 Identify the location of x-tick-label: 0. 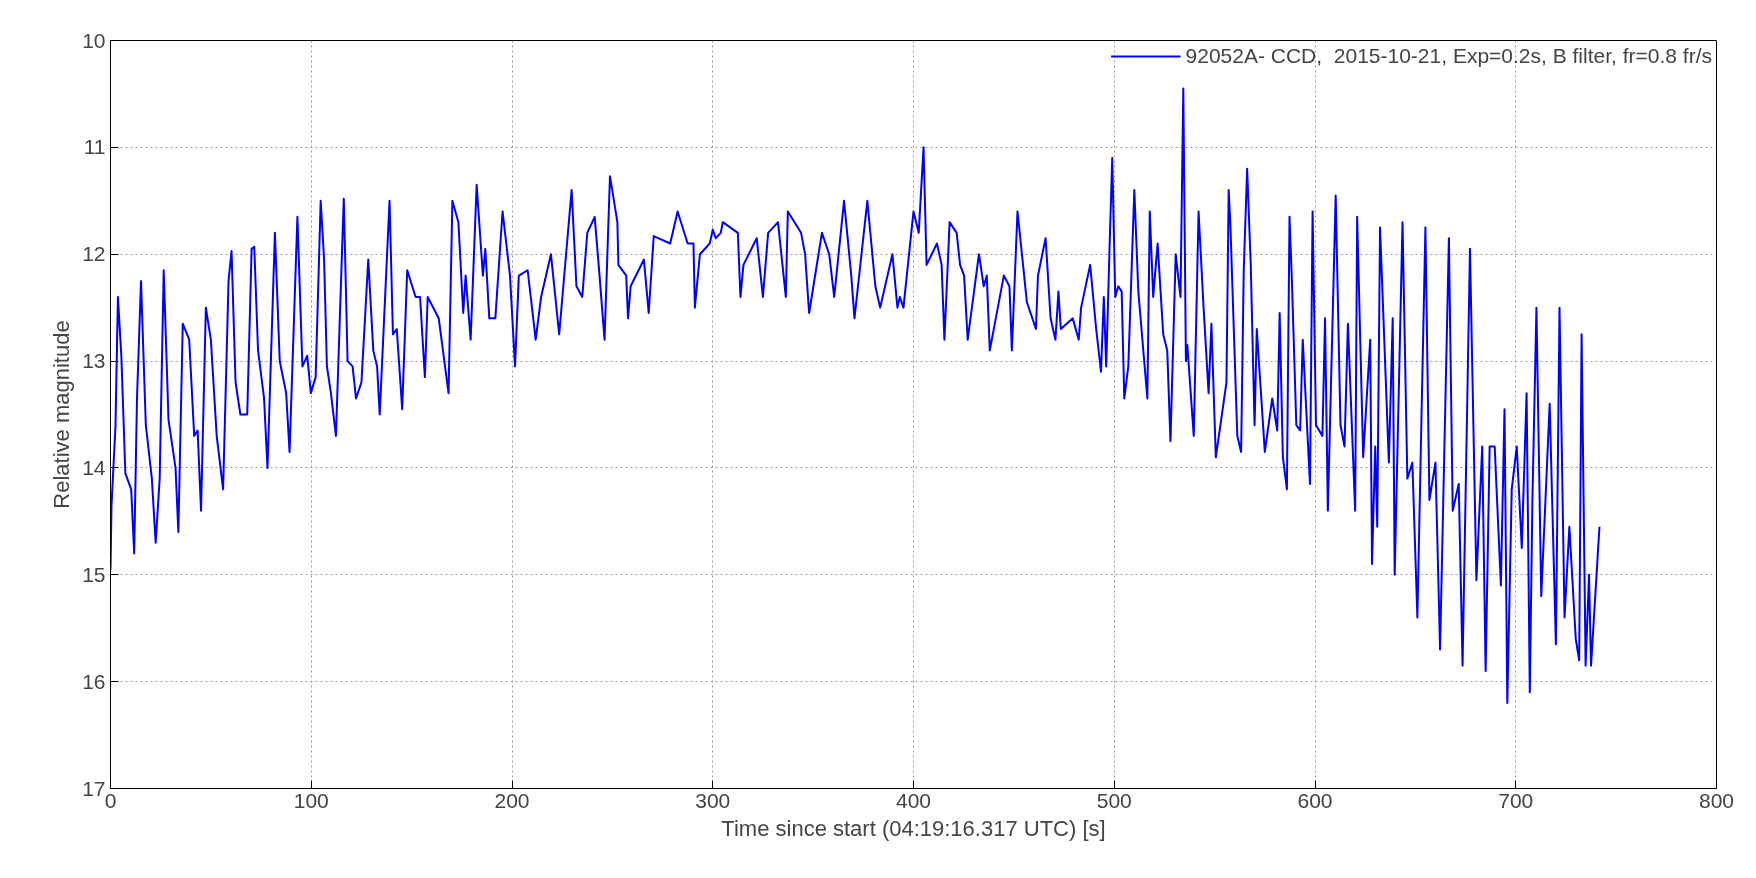
(110, 800).